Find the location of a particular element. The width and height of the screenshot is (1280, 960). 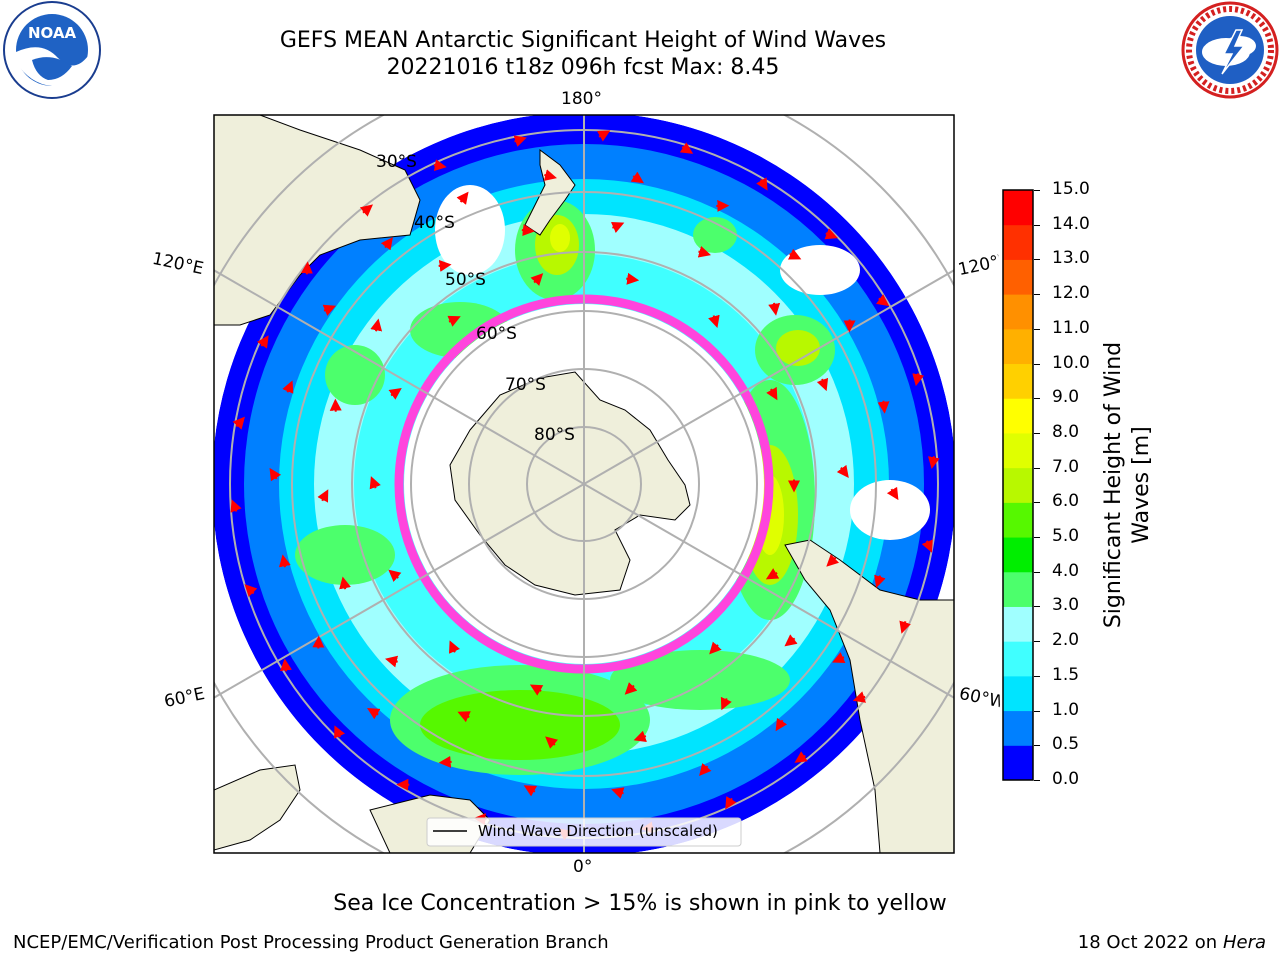

colorbar-tick-label: 9.0 is located at coordinates (1066, 397).